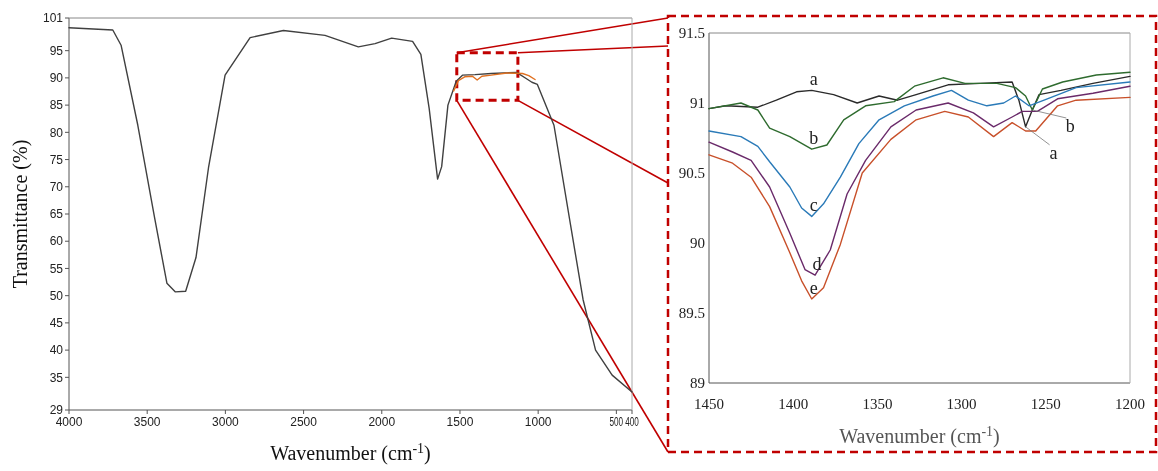 The height and width of the screenshot is (471, 1158). I want to click on y-tick-label: 75, so click(56, 159).